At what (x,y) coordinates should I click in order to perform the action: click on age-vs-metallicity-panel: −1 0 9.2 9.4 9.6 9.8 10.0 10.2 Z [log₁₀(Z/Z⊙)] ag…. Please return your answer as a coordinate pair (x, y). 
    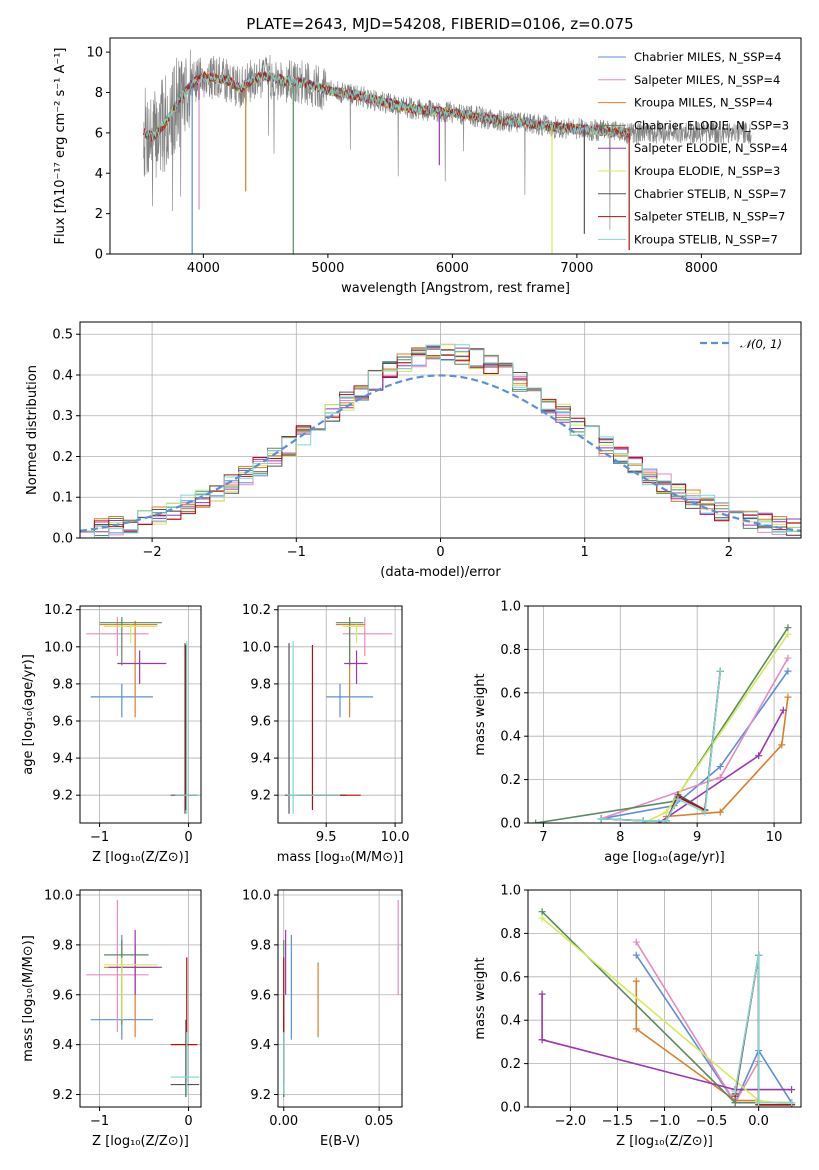
    Looking at the image, I should click on (111, 734).